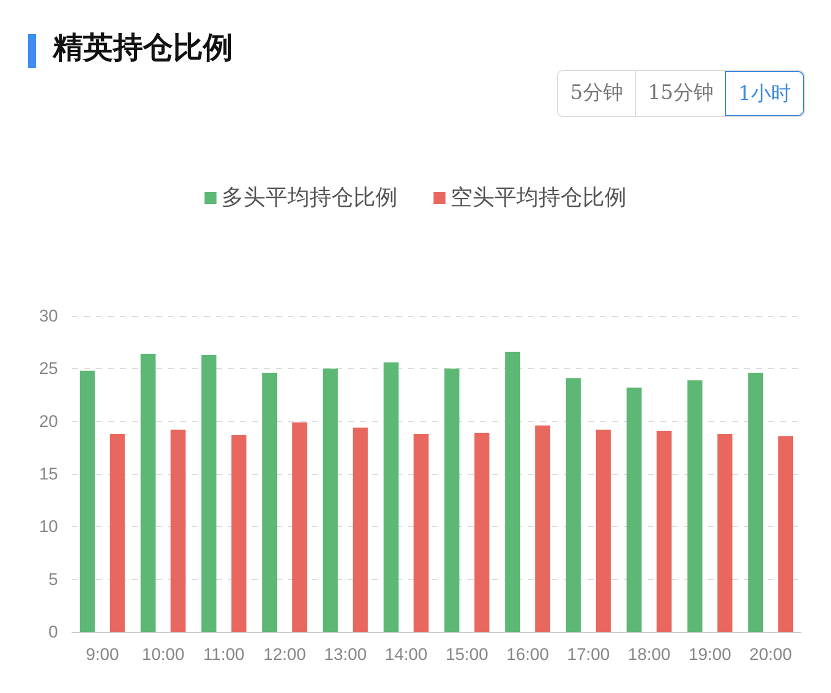 This screenshot has width=831, height=693. What do you see at coordinates (680, 93) in the screenshot?
I see `text: 15分钟` at bounding box center [680, 93].